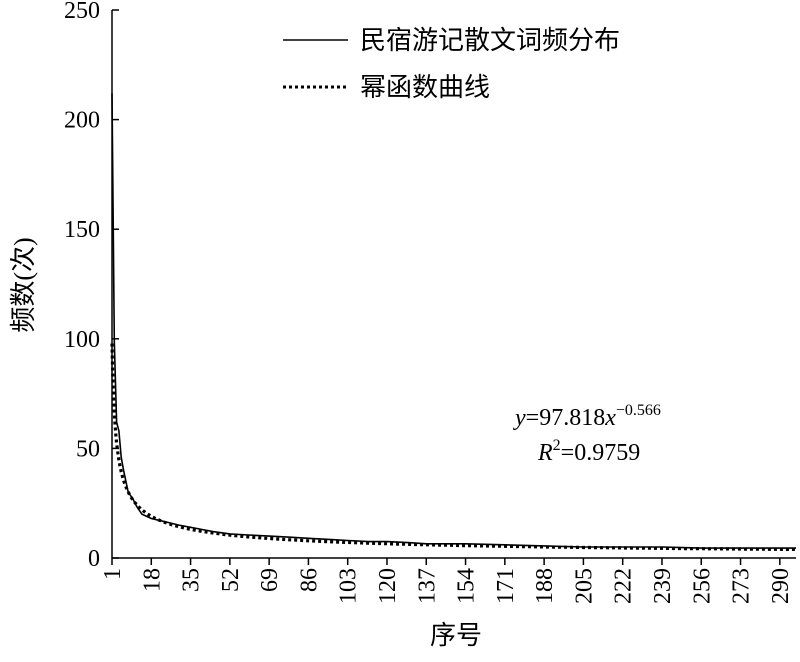 This screenshot has width=800, height=662. Describe the element at coordinates (113, 574) in the screenshot. I see `x-tick-label: 1` at that location.